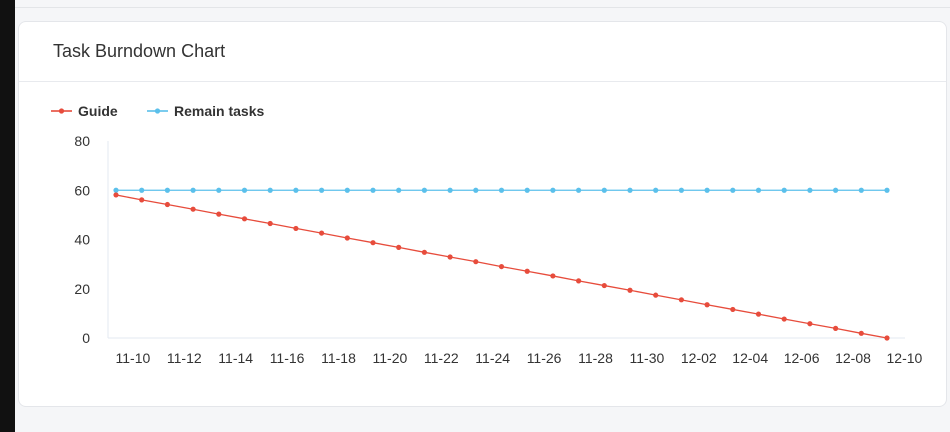 The image size is (950, 432). Describe the element at coordinates (647, 358) in the screenshot. I see `x-tick-label: 11-30` at that location.